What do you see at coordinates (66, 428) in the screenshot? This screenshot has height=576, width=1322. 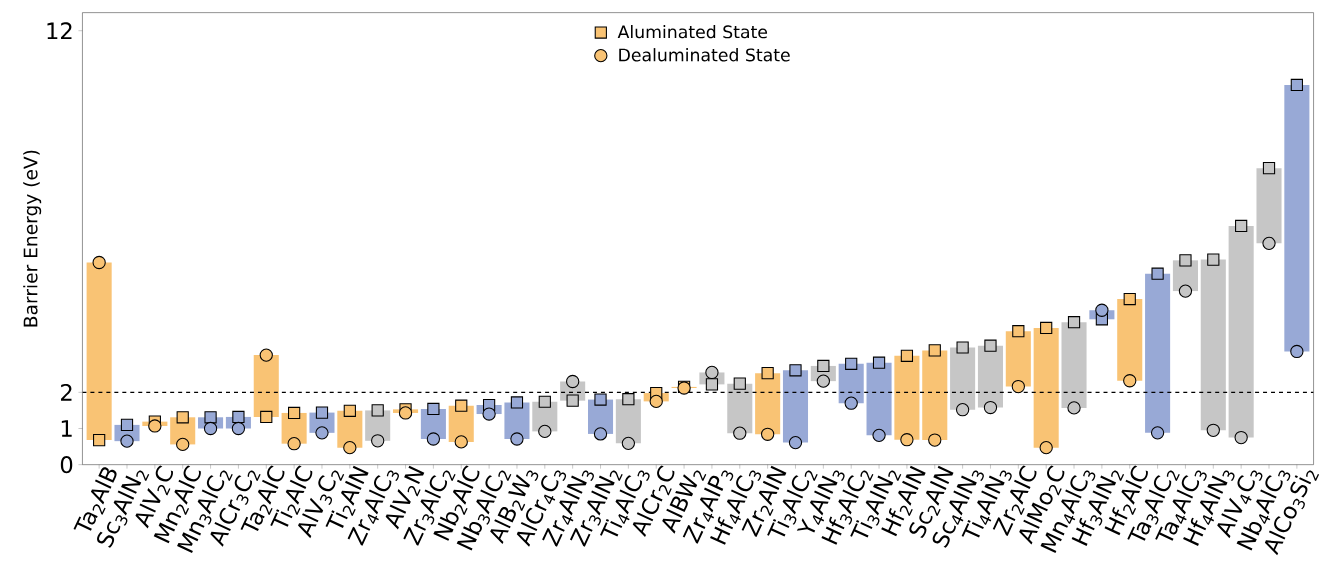 I see `y-tick-label: 1` at bounding box center [66, 428].